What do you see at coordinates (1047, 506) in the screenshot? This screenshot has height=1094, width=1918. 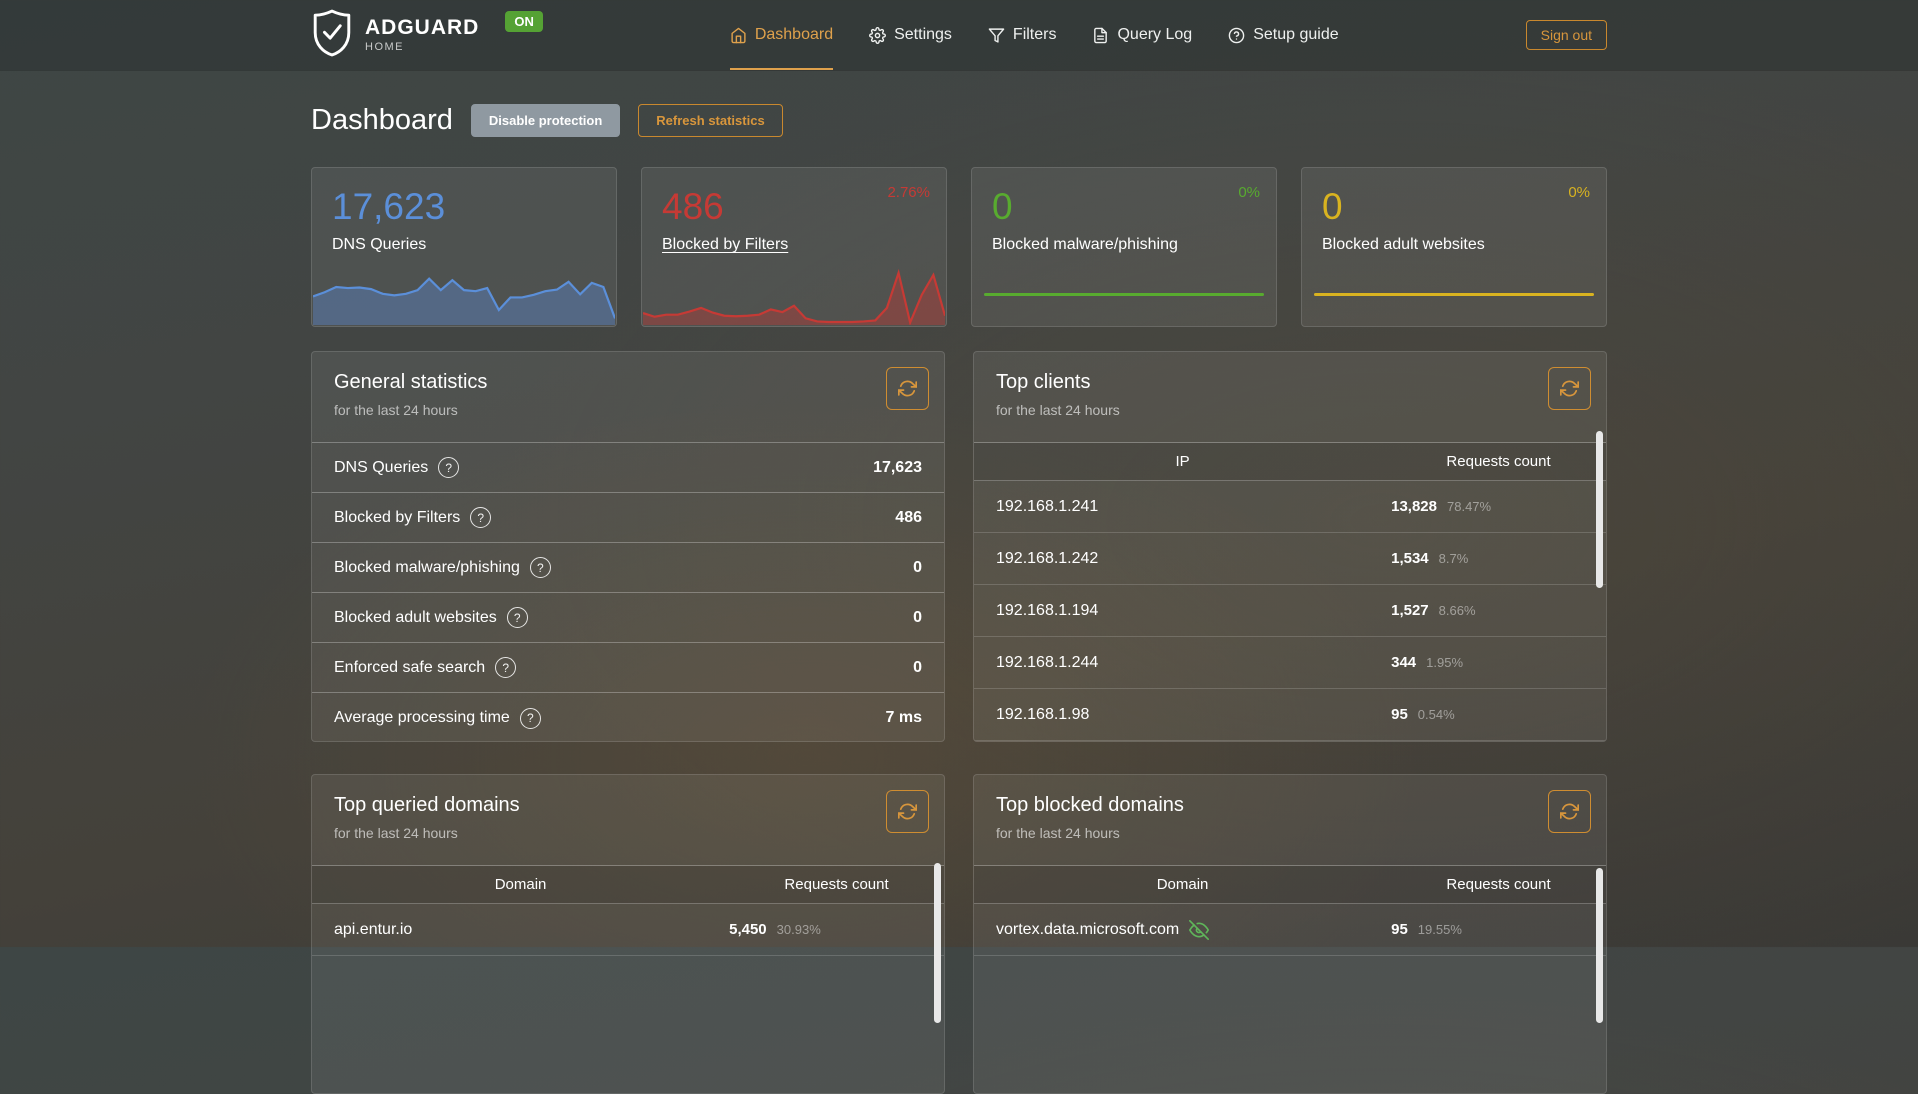 I see `client-ip: 192.168.1.241` at bounding box center [1047, 506].